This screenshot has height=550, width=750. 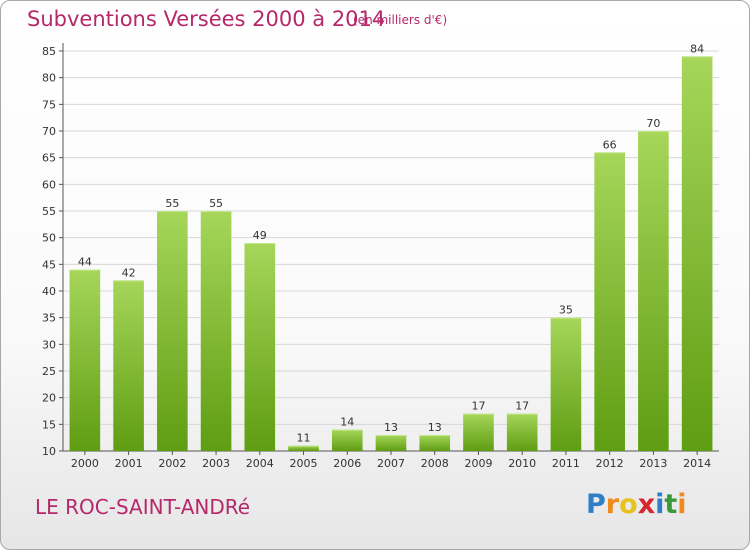 I want to click on x-tick-label: 2008, so click(x=435, y=463).